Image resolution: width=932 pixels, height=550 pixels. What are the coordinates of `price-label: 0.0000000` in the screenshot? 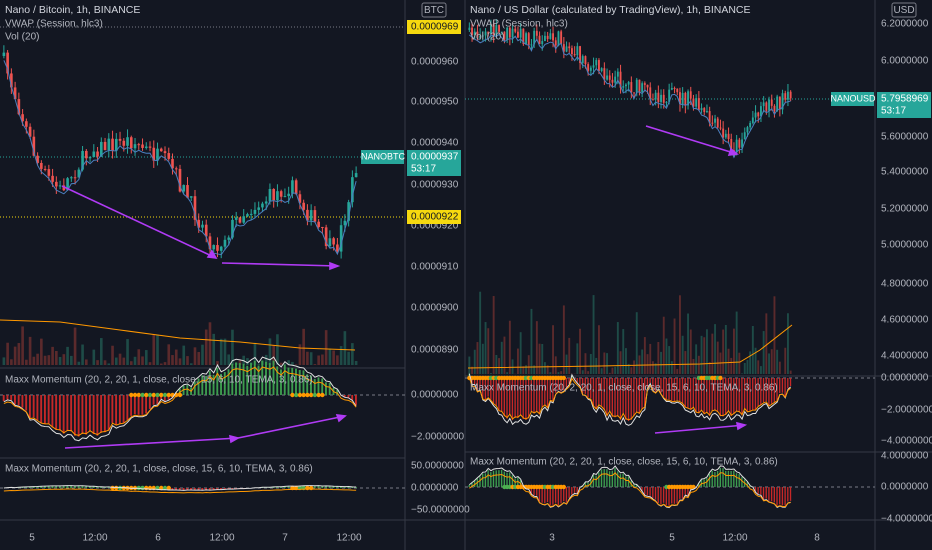 It's located at (435, 395).